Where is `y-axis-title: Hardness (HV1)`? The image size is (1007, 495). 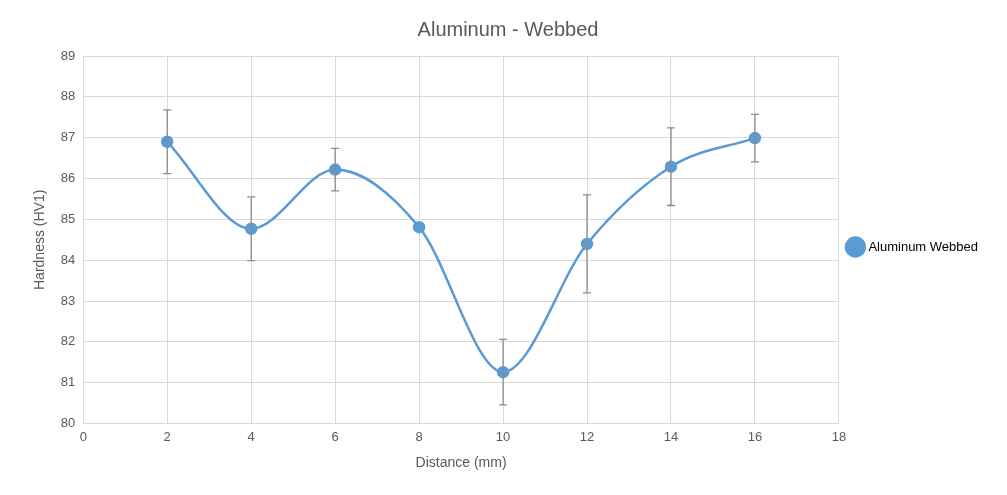 y-axis-title: Hardness (HV1) is located at coordinates (39, 239).